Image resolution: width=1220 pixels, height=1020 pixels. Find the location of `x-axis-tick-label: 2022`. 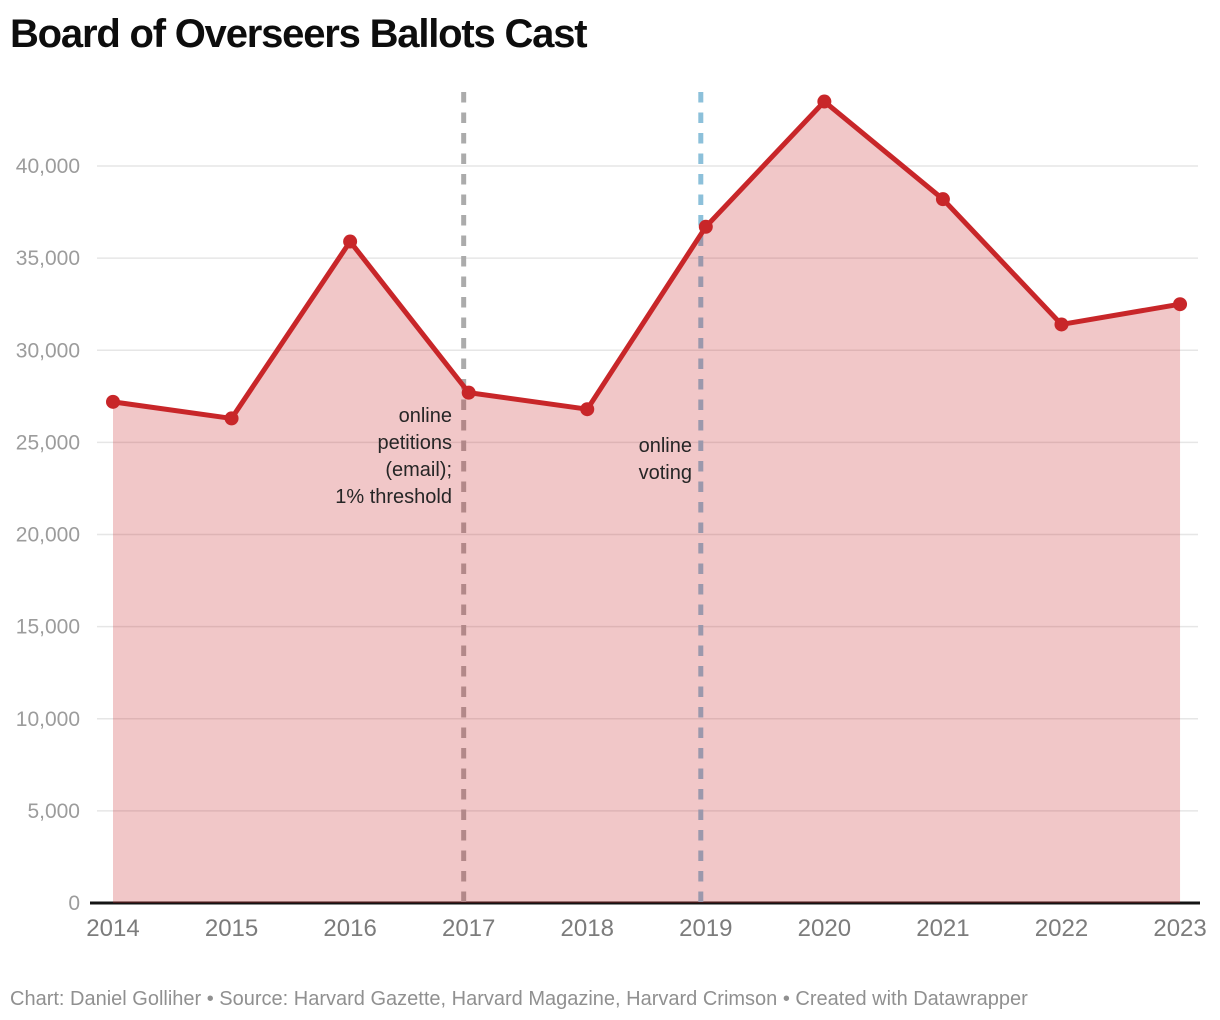

x-axis-tick-label: 2022 is located at coordinates (1061, 928).